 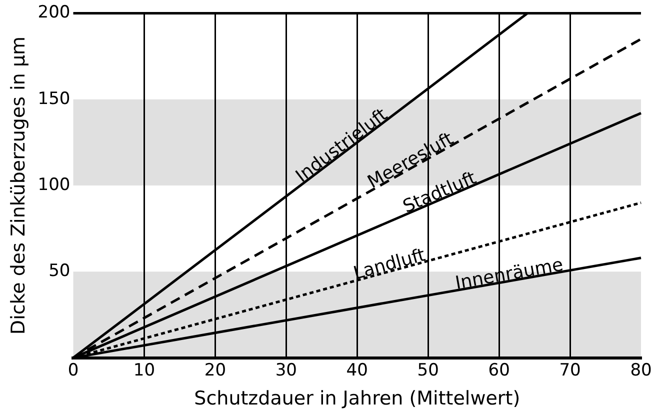 I want to click on x-axis-title: Schutzdauer in Jahren (Mittelwert), so click(x=357, y=399).